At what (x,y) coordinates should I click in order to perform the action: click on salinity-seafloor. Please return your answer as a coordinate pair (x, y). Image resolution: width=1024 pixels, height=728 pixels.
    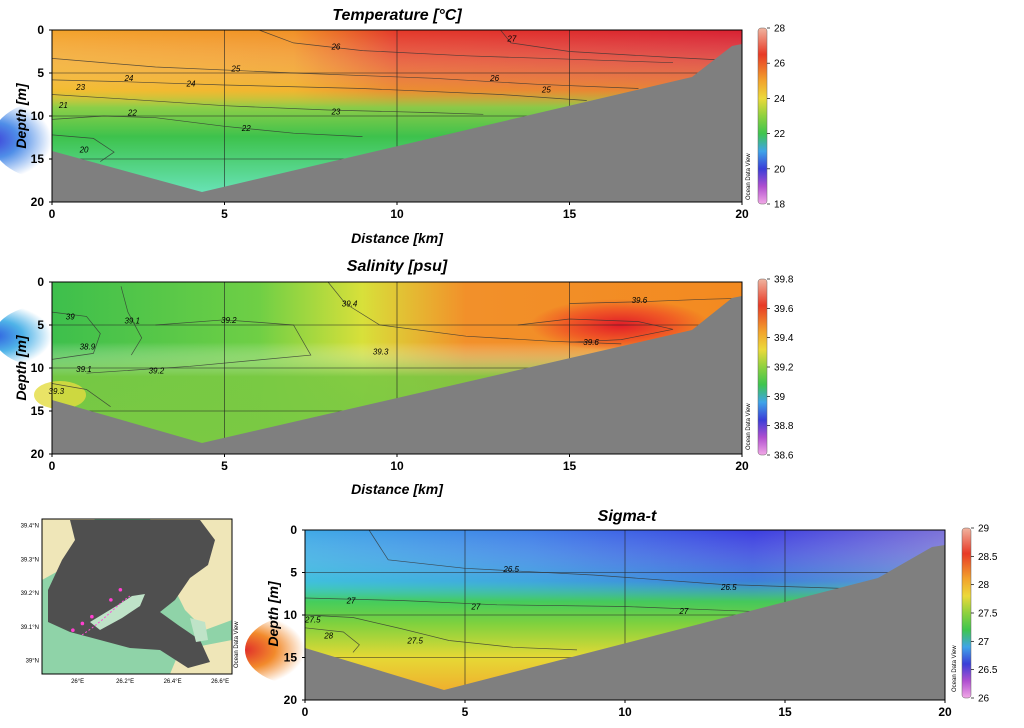
    Looking at the image, I should click on (397, 375).